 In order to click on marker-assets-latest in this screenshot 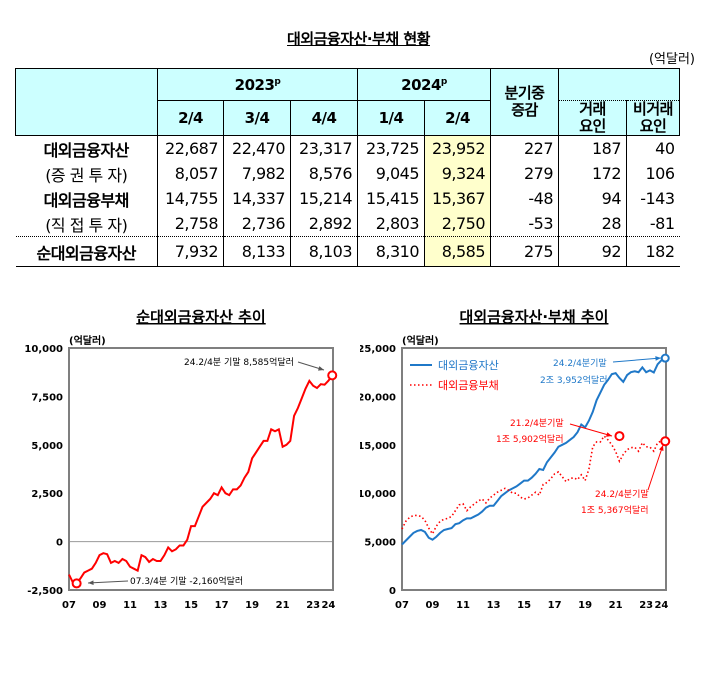, I will do `click(665, 358)`.